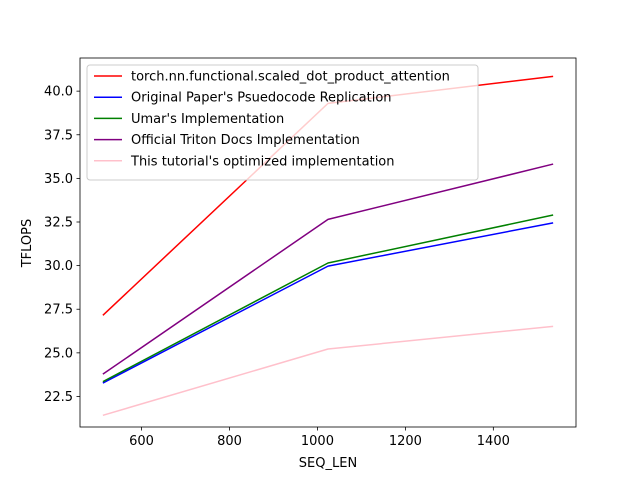 This screenshot has height=480, width=640. Describe the element at coordinates (317, 441) in the screenshot. I see `x-tick-label: 1000` at that location.